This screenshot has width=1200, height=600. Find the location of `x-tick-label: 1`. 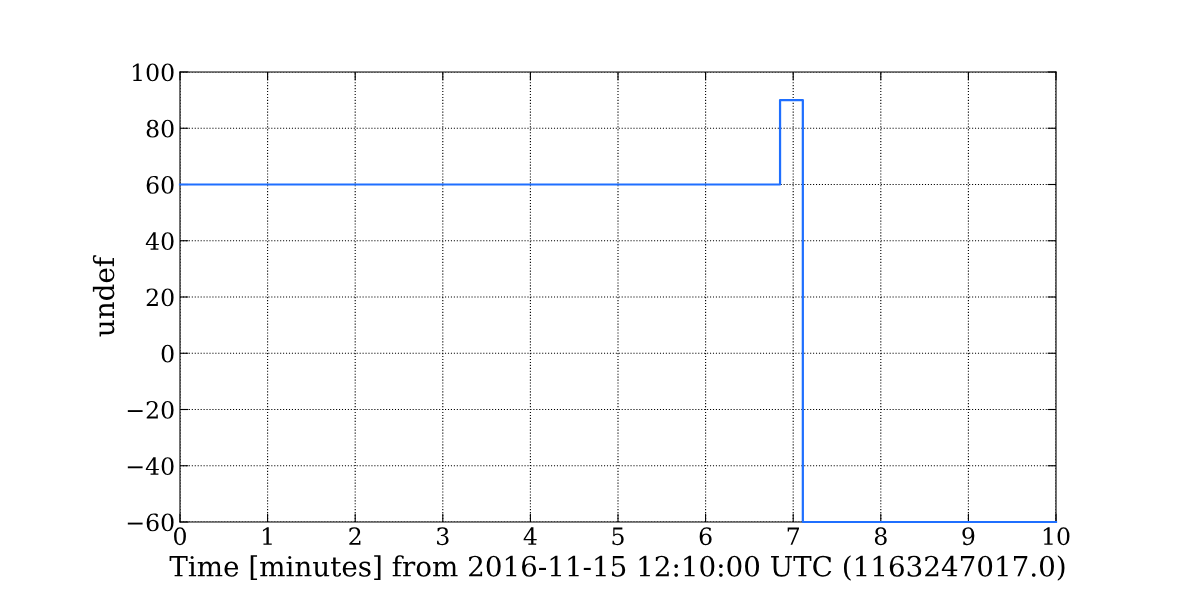

x-tick-label: 1 is located at coordinates (267, 536).